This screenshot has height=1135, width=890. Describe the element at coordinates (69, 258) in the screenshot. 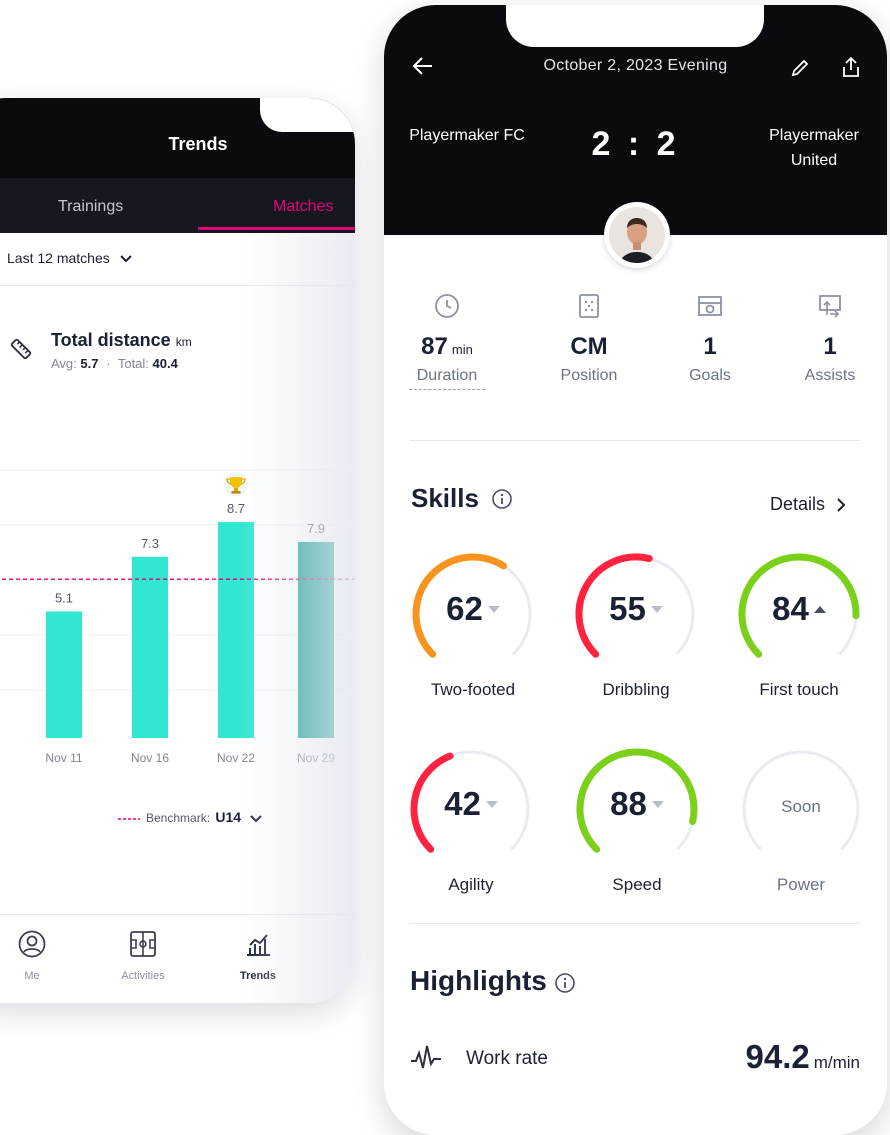

I see `match-range-dropdown: Last 12 matches` at that location.